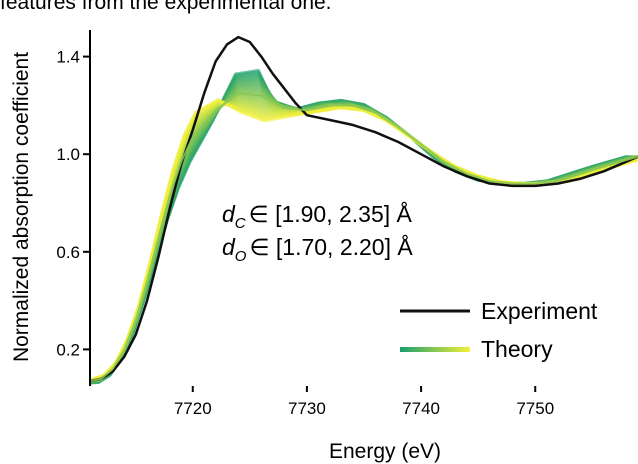  Describe the element at coordinates (73, 203) in the screenshot. I see `y-ticks: 0.2 0.6 1.0 1.4` at that location.